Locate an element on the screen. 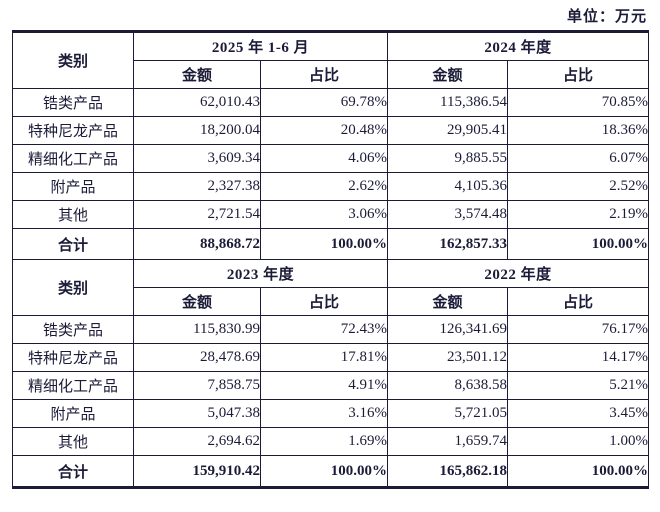 The width and height of the screenshot is (660, 512). ratio-cell: 4.06% is located at coordinates (324, 158).